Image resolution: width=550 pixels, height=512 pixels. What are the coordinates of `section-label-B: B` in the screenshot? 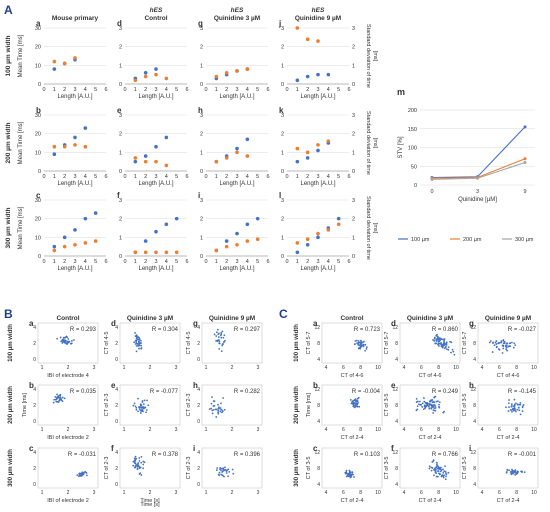 It's located at (8, 314).